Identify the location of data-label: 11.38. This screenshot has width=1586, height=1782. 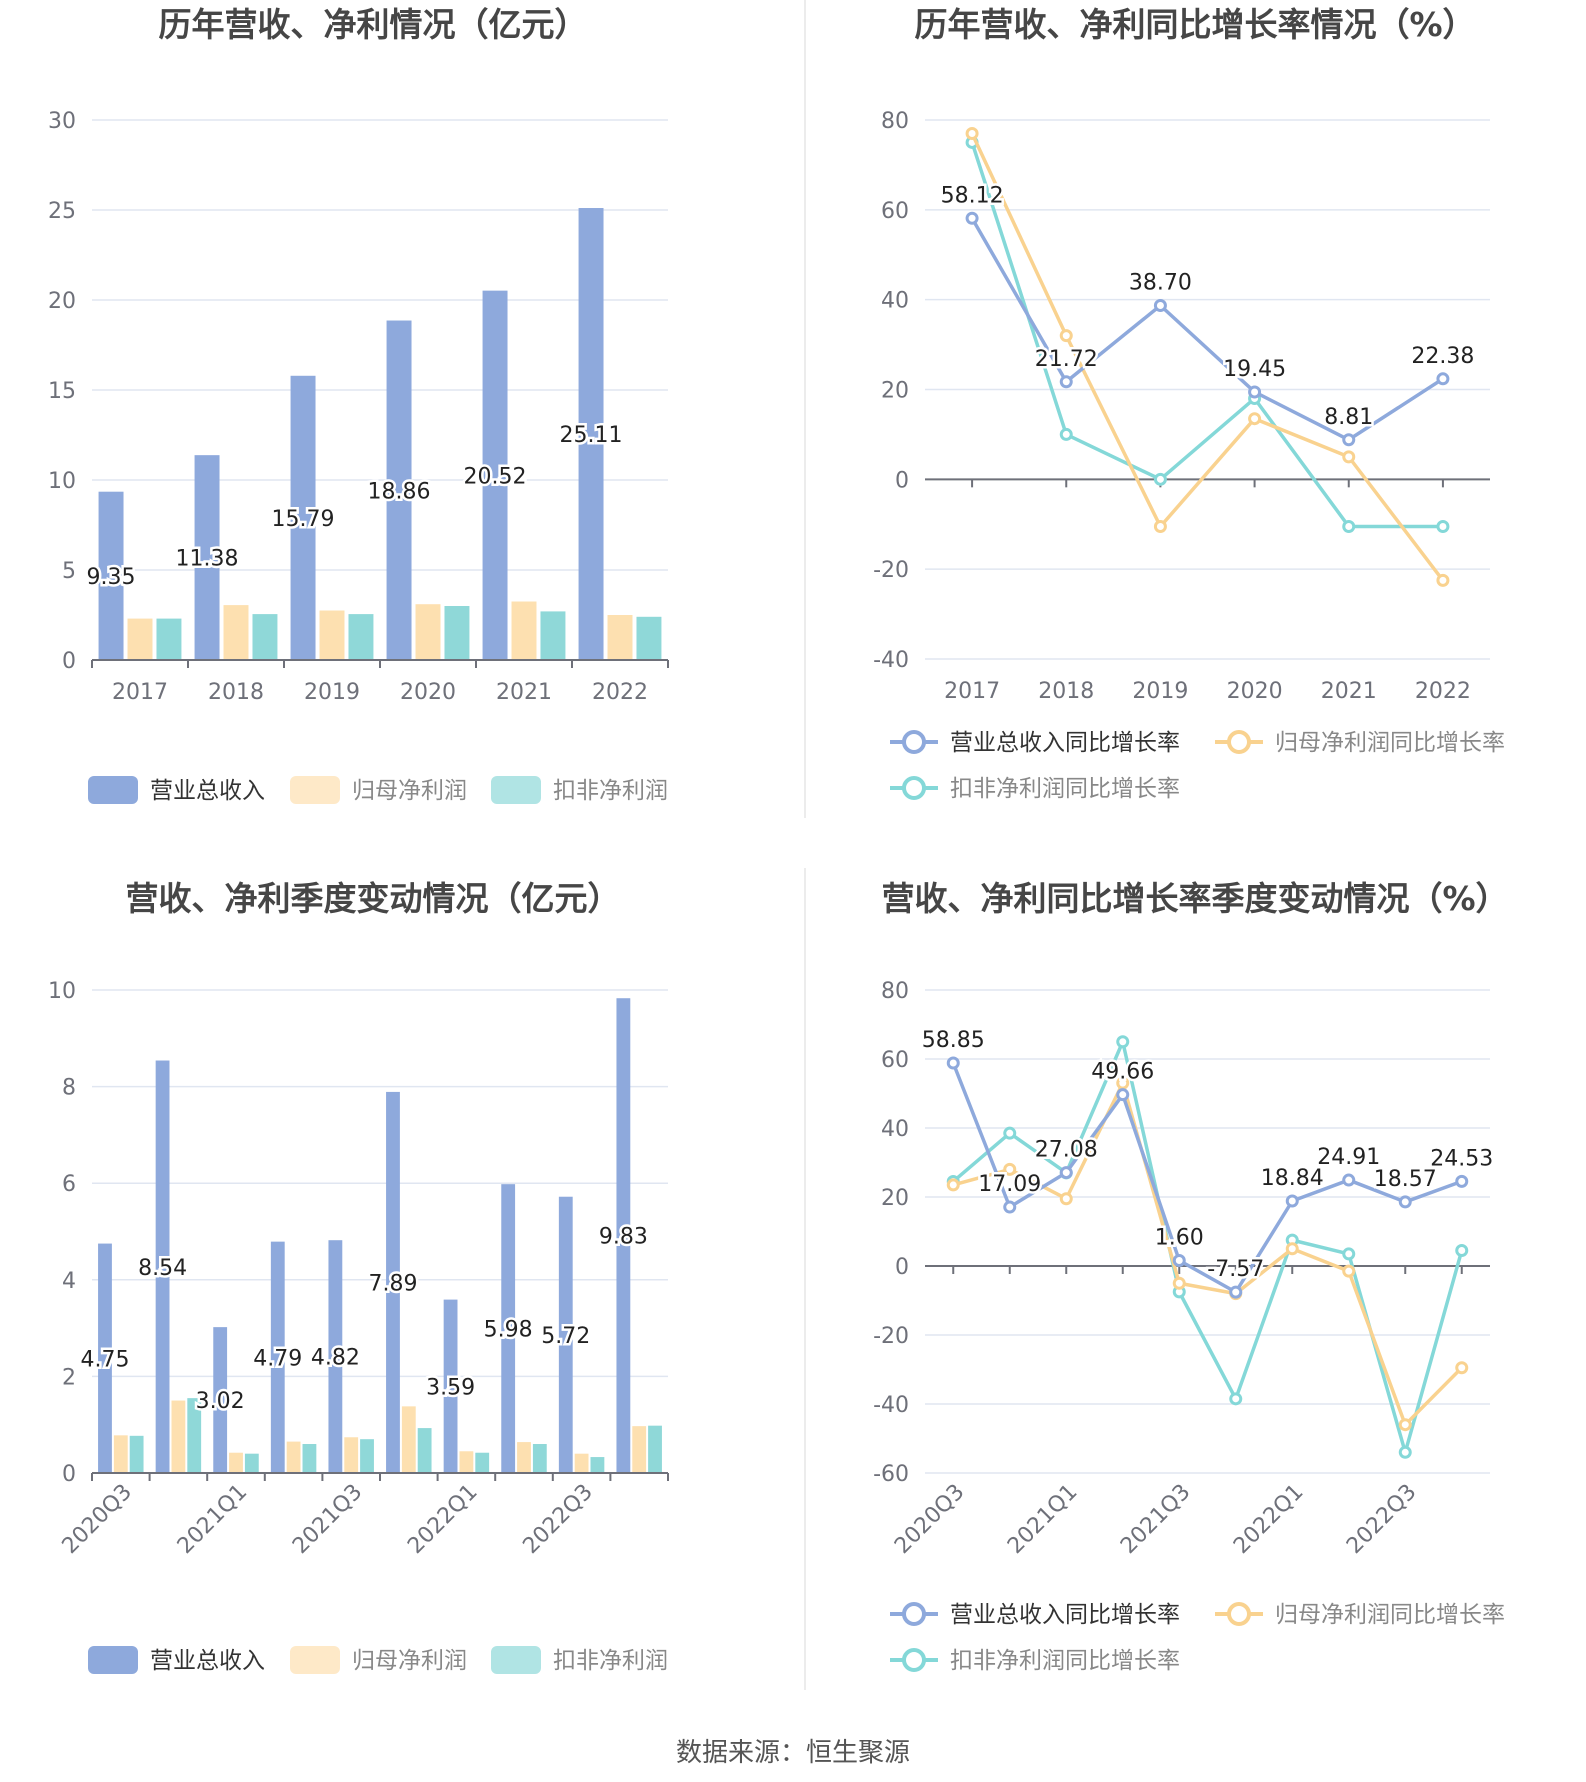
(207, 559).